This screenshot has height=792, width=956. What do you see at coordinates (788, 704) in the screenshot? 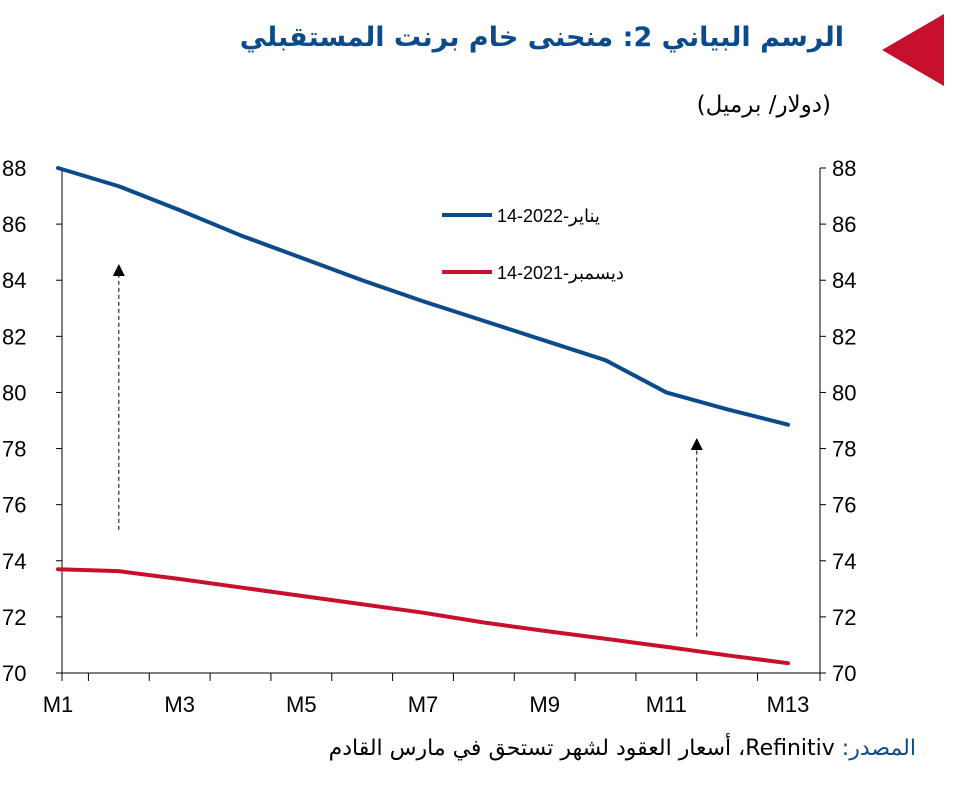
I see `x-tick-label: M13` at bounding box center [788, 704].